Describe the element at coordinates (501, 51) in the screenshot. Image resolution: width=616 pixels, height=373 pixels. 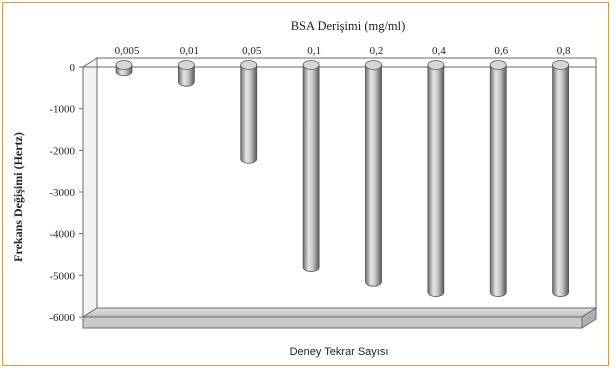
I see `x-tick-label: 0,6` at that location.